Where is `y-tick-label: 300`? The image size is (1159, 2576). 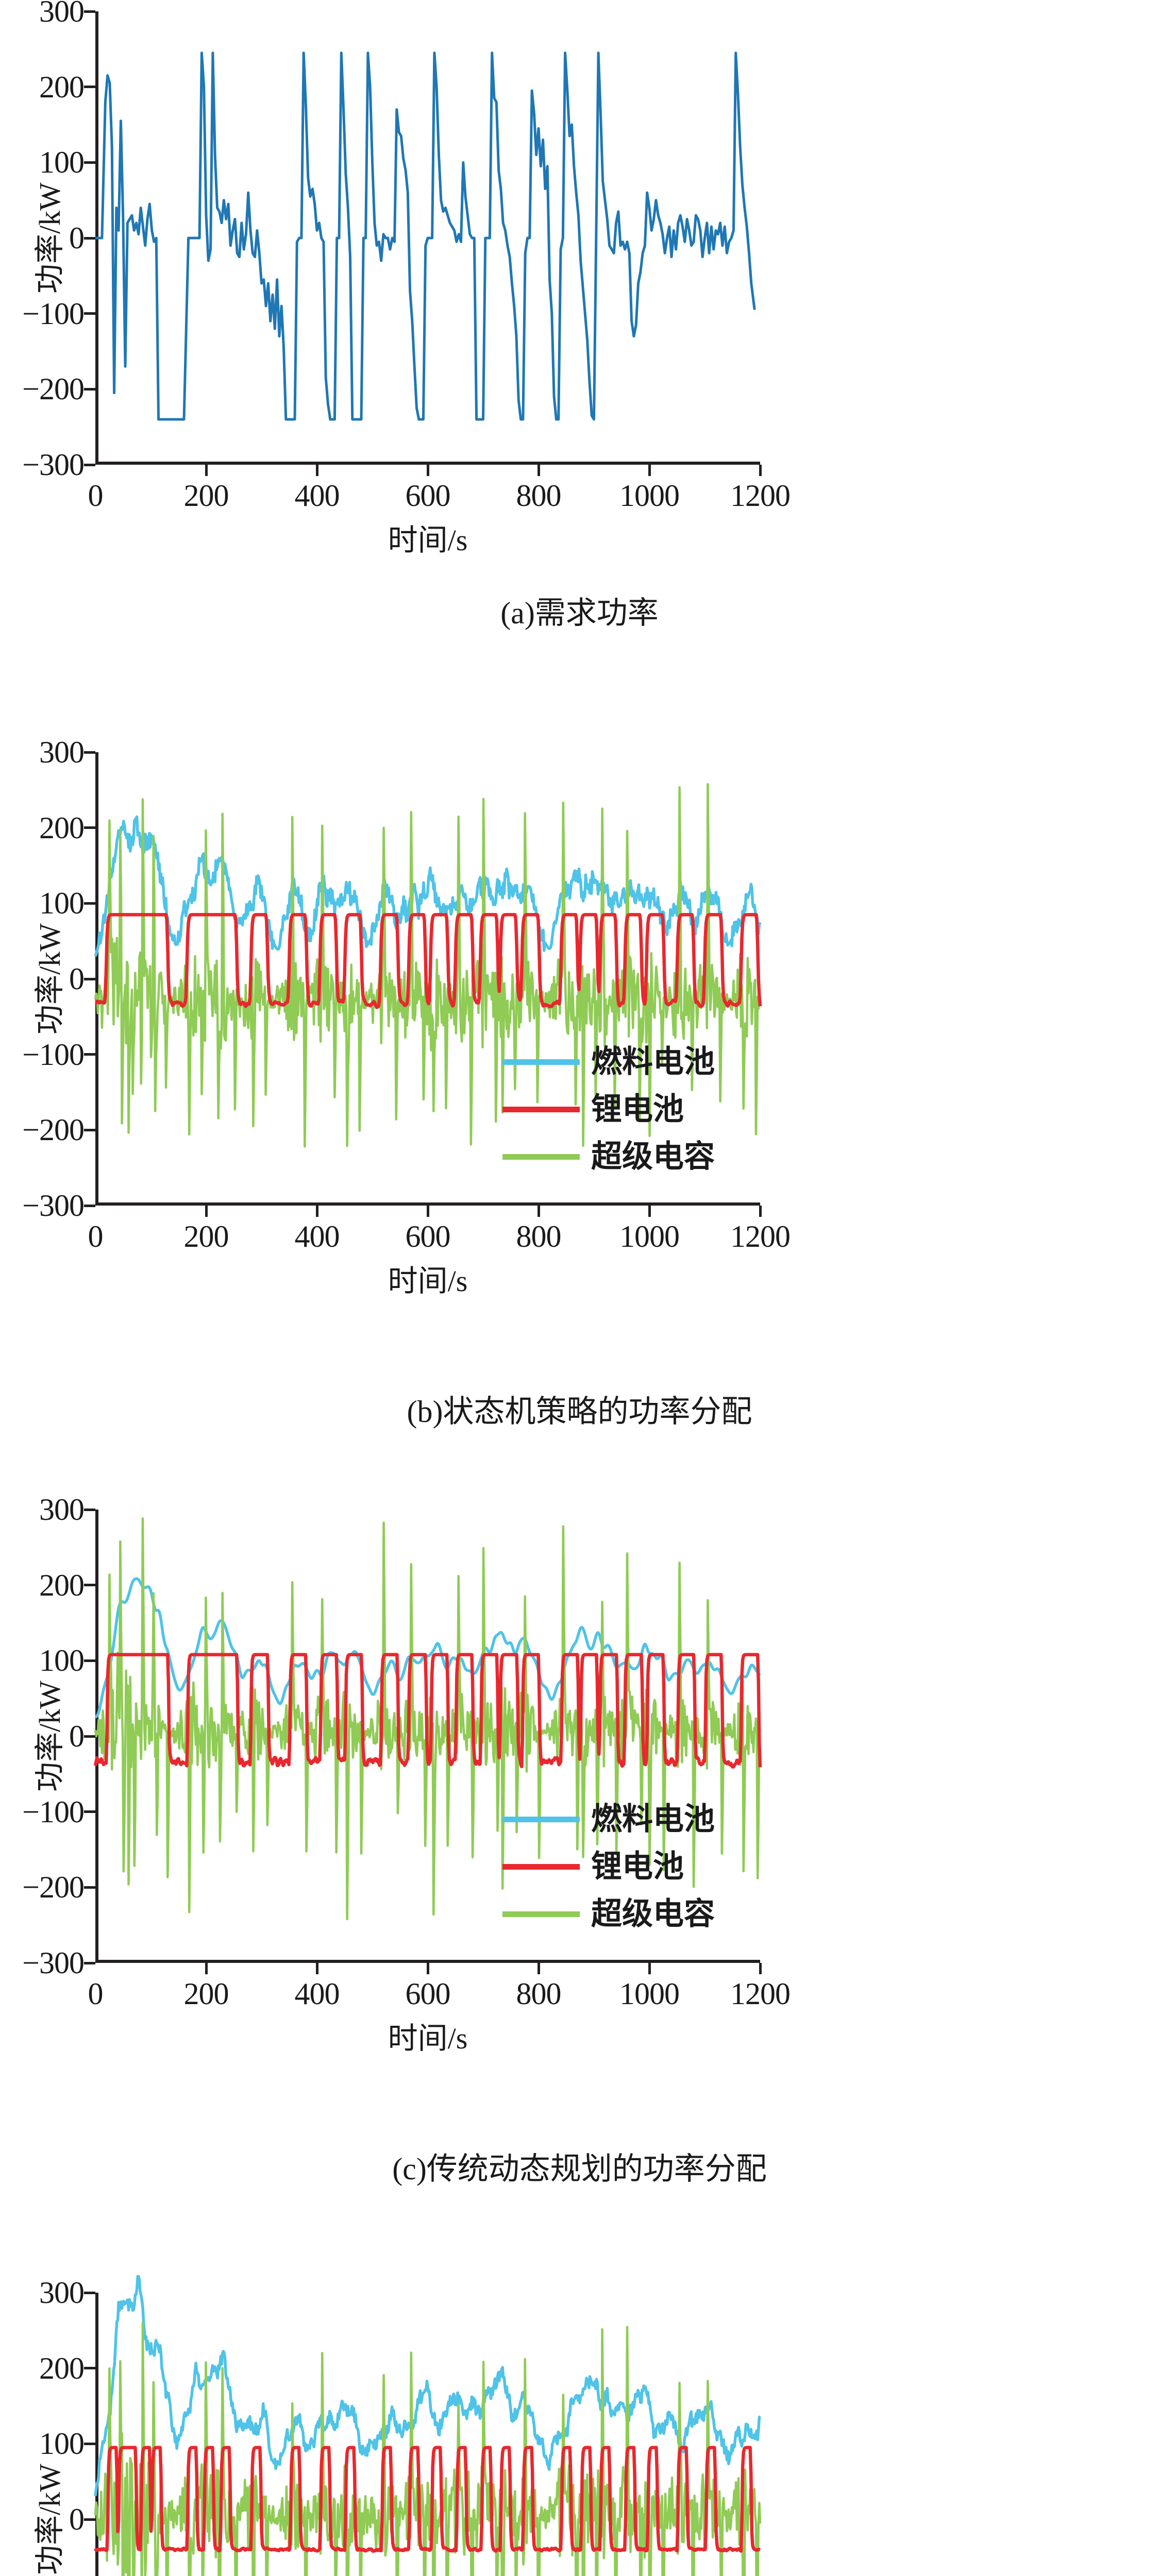
y-tick-label: 300 is located at coordinates (62, 2293).